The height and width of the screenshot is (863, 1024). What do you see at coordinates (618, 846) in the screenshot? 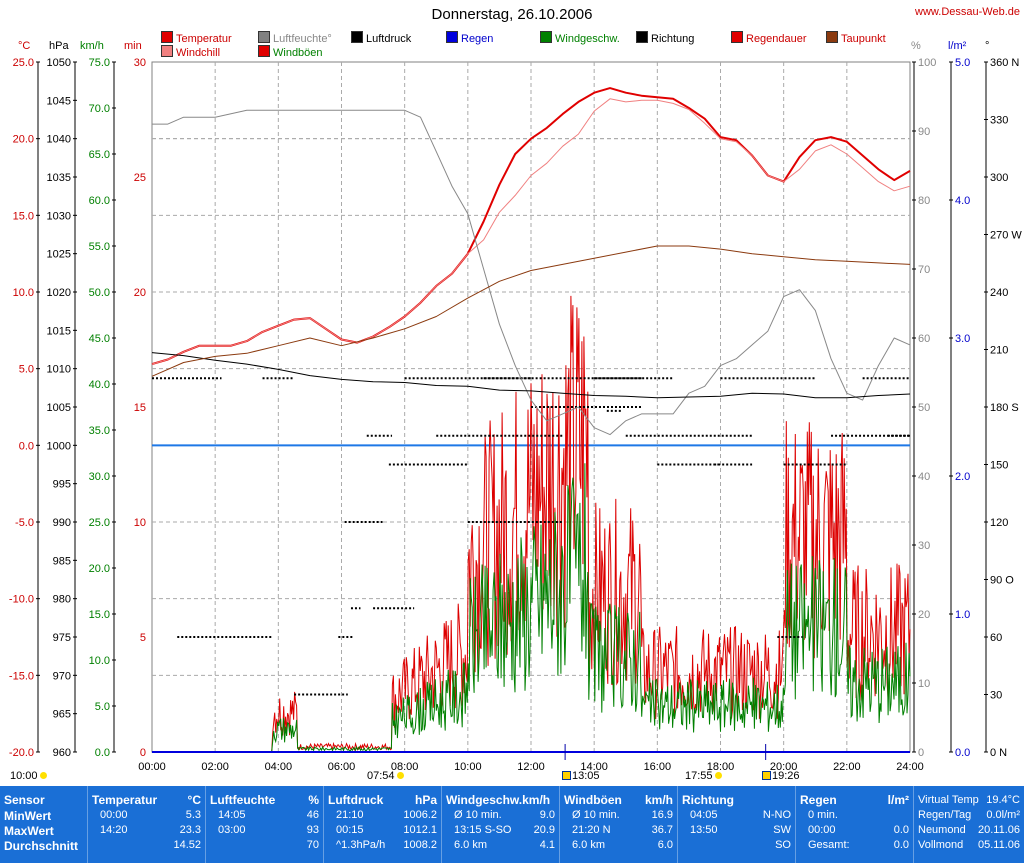
I see `stats-windboeen-row-2: 6.0 km 6.0` at bounding box center [618, 846].